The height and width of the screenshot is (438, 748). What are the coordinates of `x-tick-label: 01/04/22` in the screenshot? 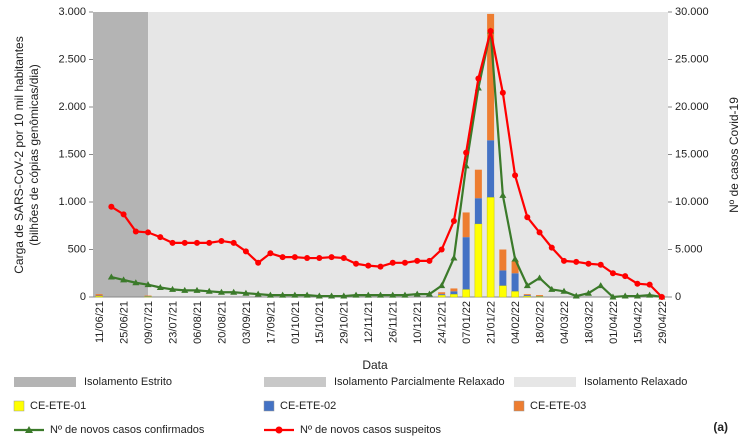 It's located at (614, 322).